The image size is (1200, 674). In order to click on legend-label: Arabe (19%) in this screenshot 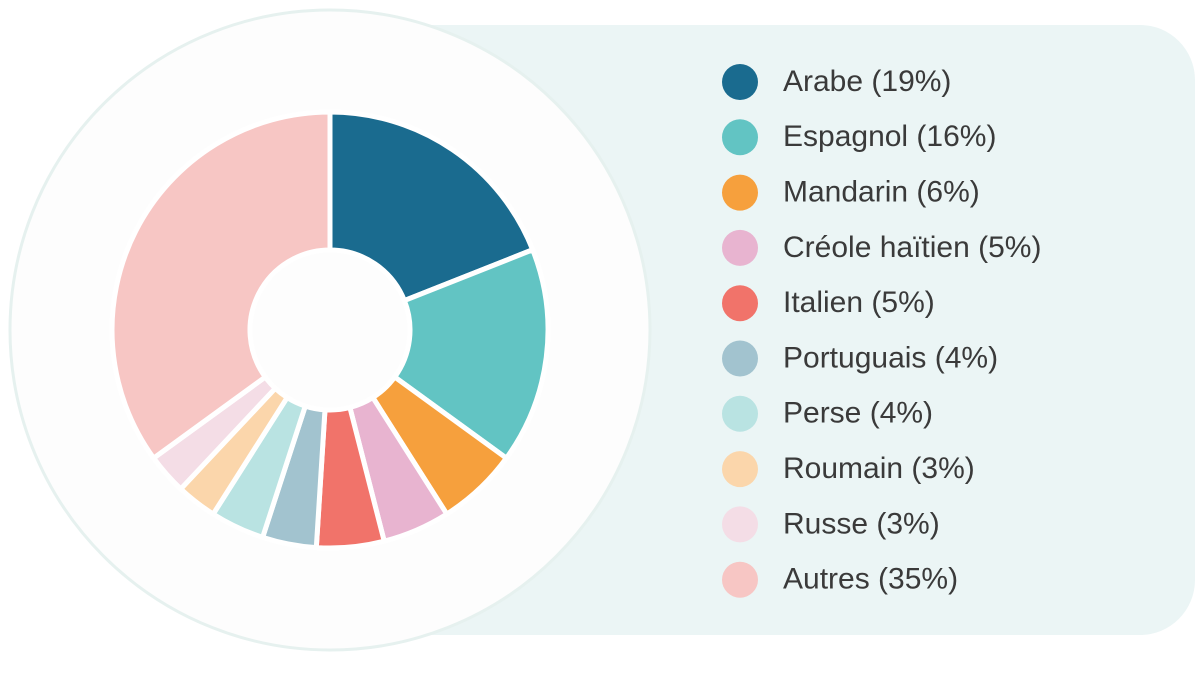, I will do `click(867, 81)`.